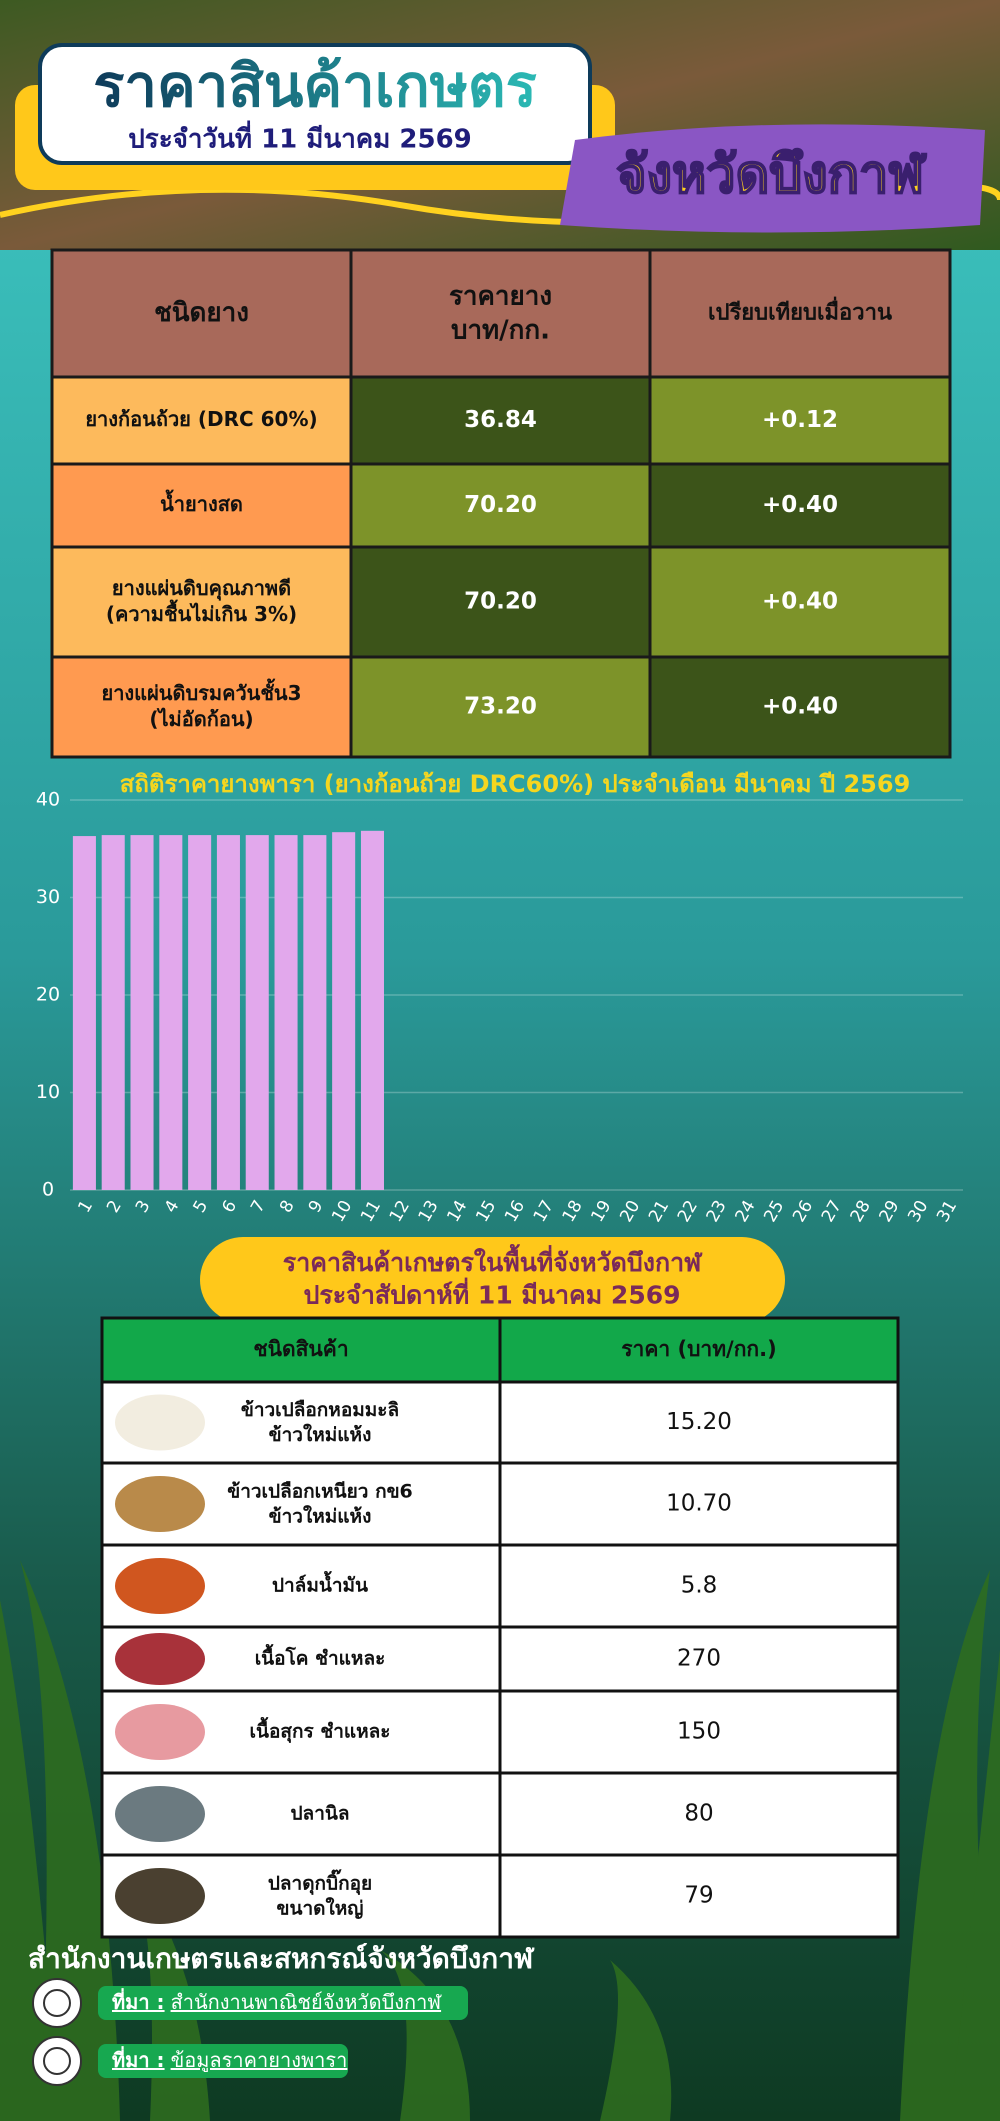 This screenshot has width=1000, height=2121. I want to click on office: สำนักงานเกษตรและสหกรณ์จังหวัดบึงกาฬ, so click(281, 1958).